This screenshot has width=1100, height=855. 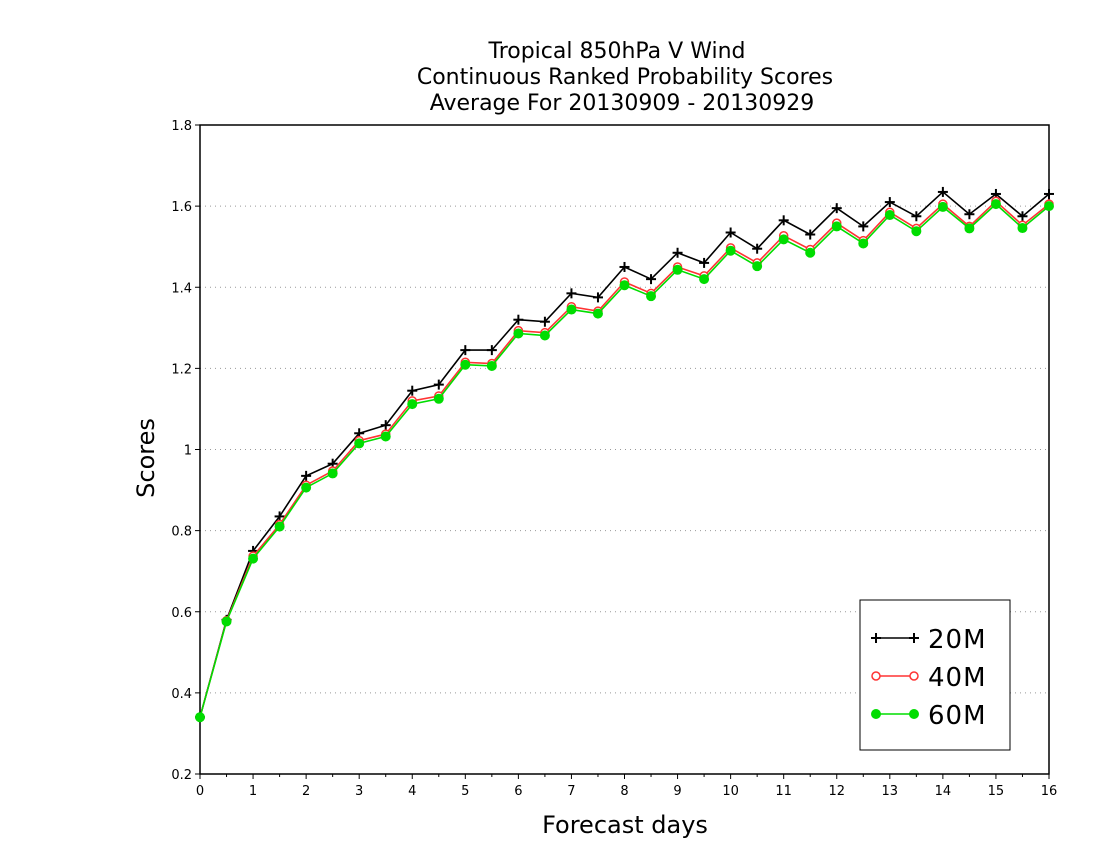 What do you see at coordinates (622, 103) in the screenshot?
I see `title-line-3: Average For 20130909 - 20130929` at bounding box center [622, 103].